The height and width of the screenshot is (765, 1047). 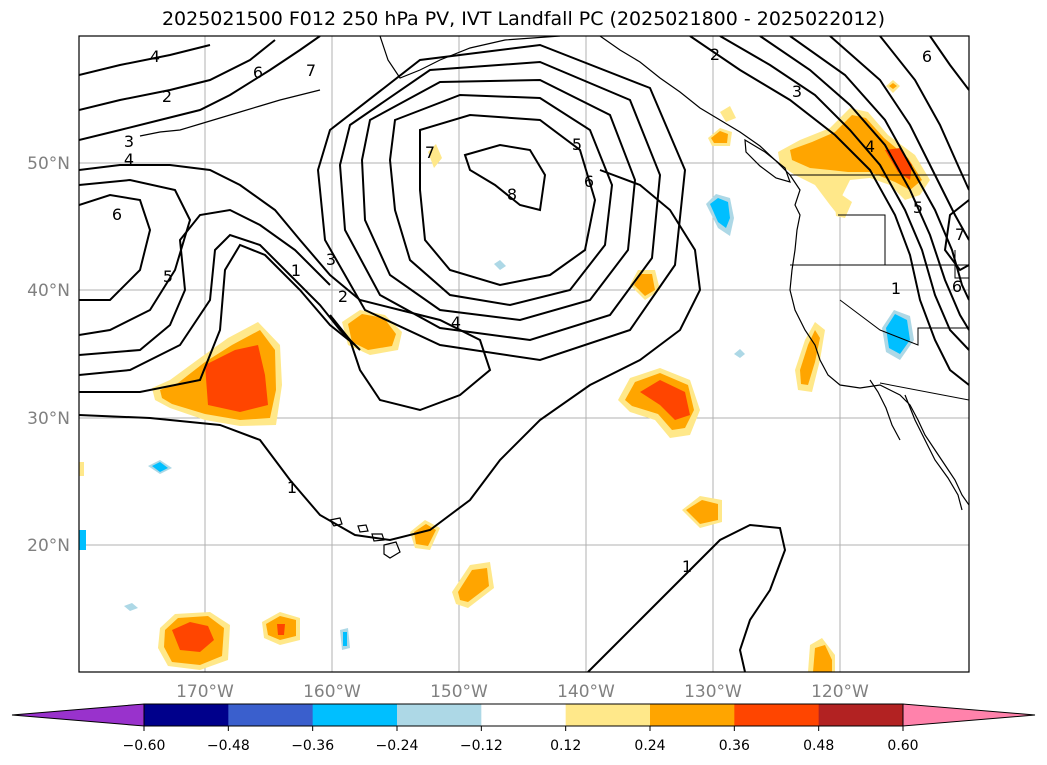 What do you see at coordinates (522, 692) in the screenshot?
I see `longitude-labels: 170°W 160°W 150°W 140°W 130°W 120°W` at bounding box center [522, 692].